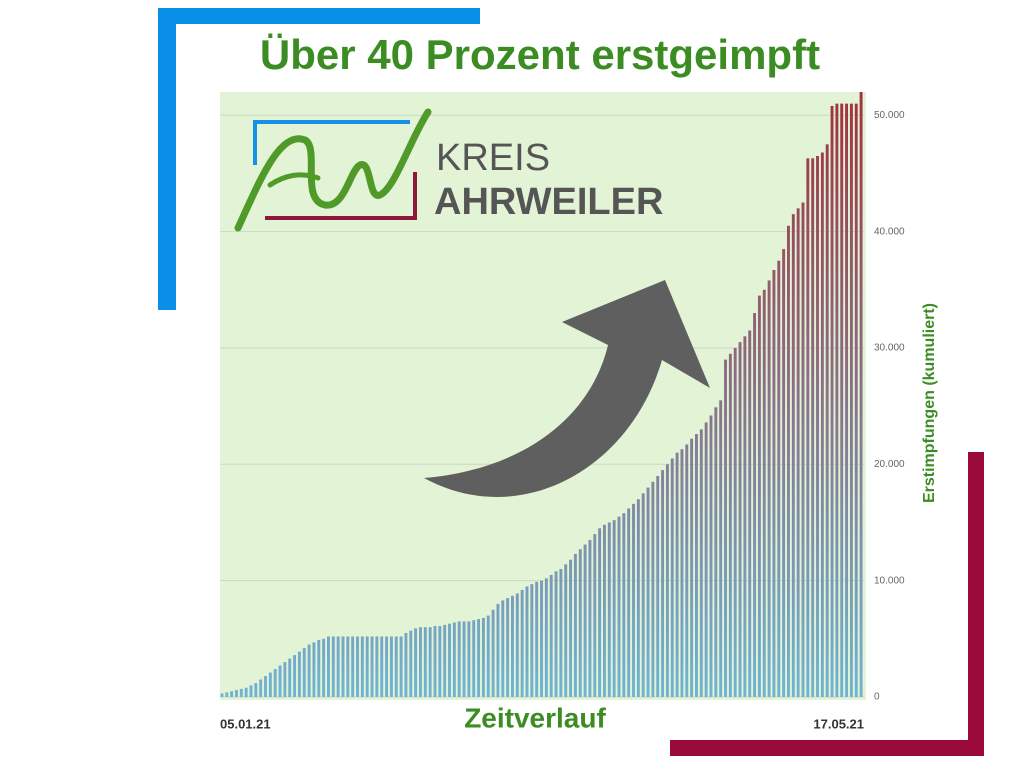 This screenshot has width=1024, height=768. I want to click on y-tick-label: 0, so click(877, 697).